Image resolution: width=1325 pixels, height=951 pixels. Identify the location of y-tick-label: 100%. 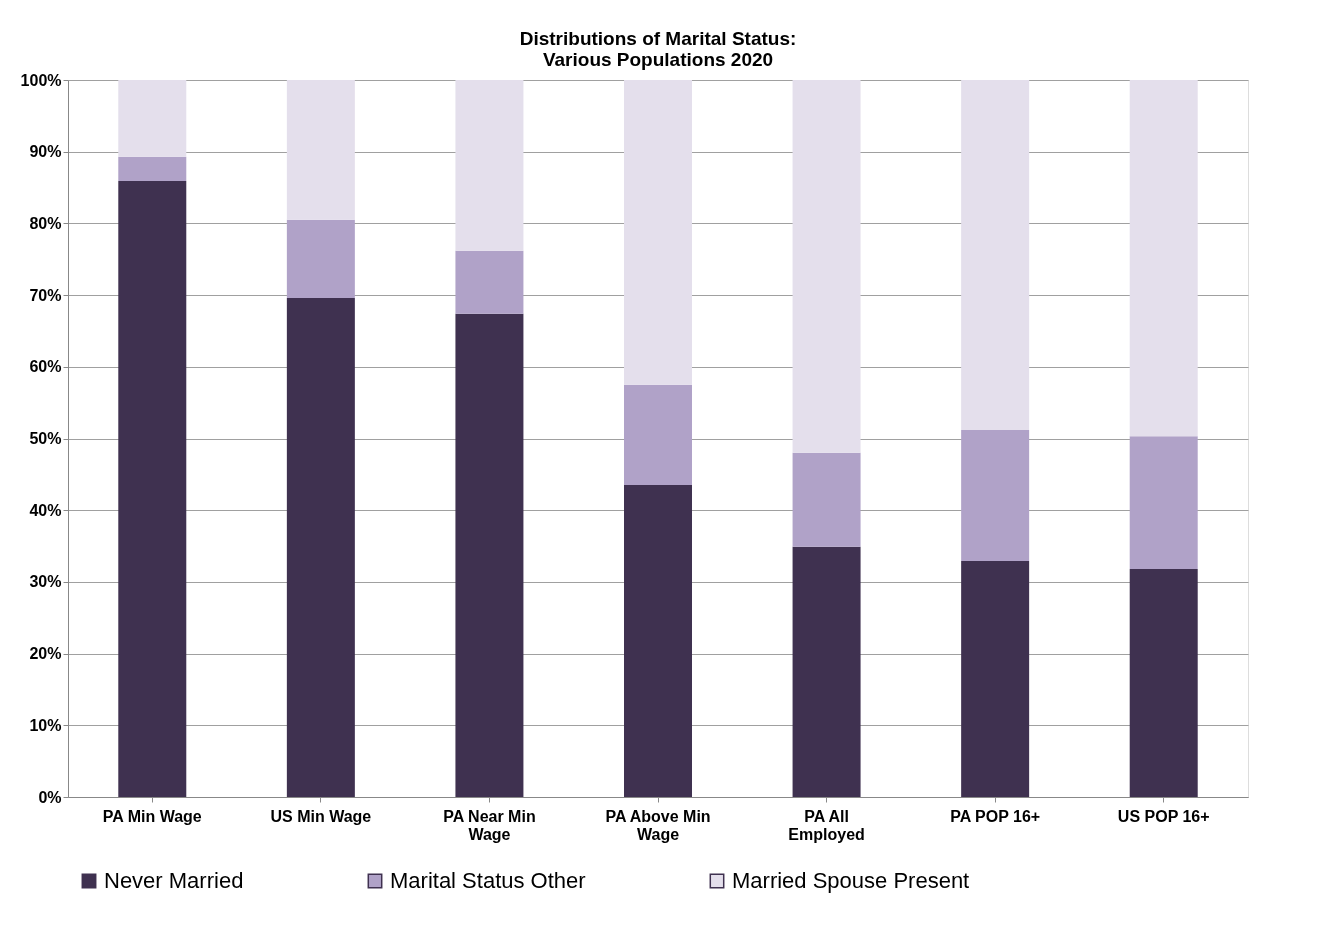
(41, 80).